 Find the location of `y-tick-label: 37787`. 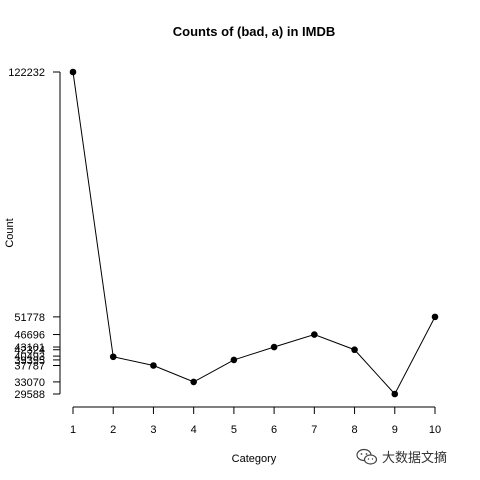

y-tick-label: 37787 is located at coordinates (29, 367).